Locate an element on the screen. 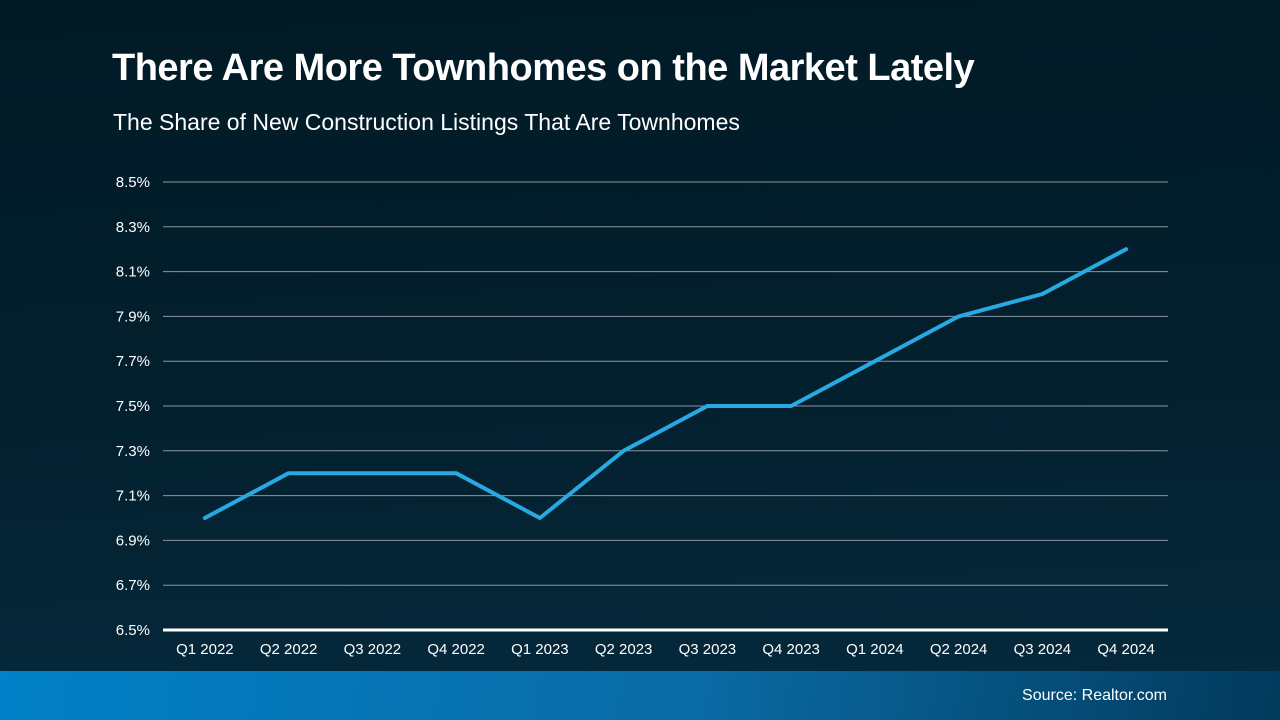  x-tick-label: Q3 2023 is located at coordinates (708, 649).